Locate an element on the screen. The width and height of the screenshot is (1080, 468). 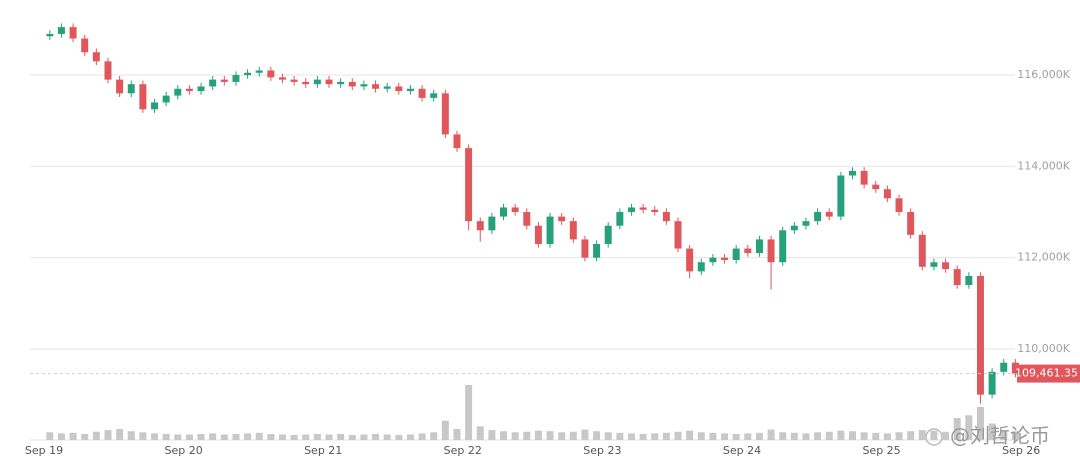
last-price-label: 109,461.35 is located at coordinates (1046, 373).